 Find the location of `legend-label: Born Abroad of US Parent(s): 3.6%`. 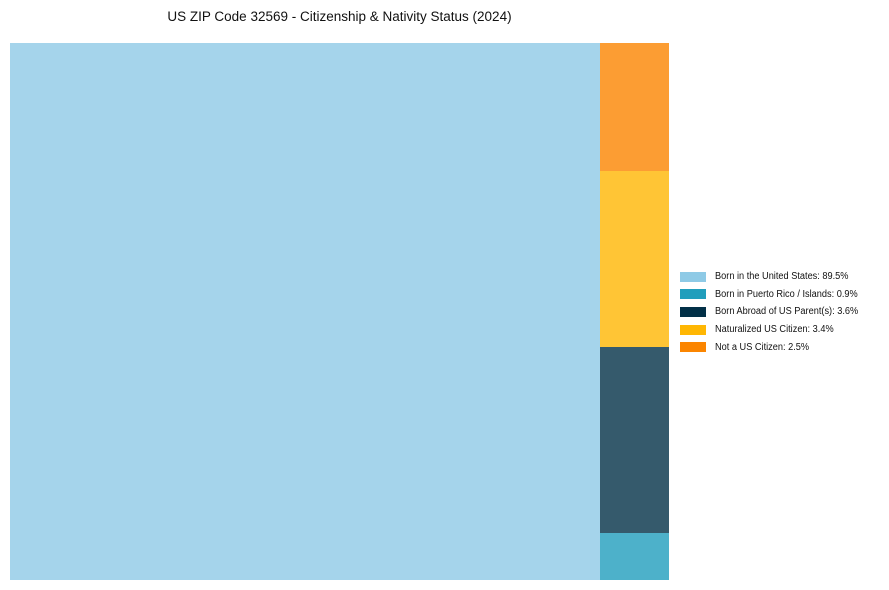

legend-label: Born Abroad of US Parent(s): 3.6% is located at coordinates (787, 312).